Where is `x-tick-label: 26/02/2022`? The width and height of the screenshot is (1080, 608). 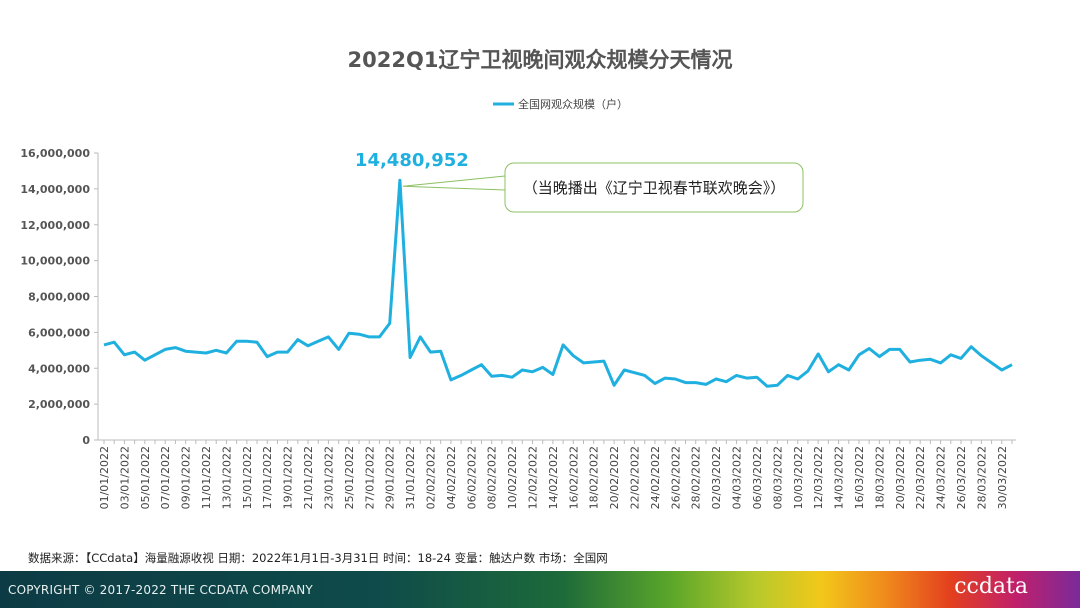 x-tick-label: 26/02/2022 is located at coordinates (675, 477).